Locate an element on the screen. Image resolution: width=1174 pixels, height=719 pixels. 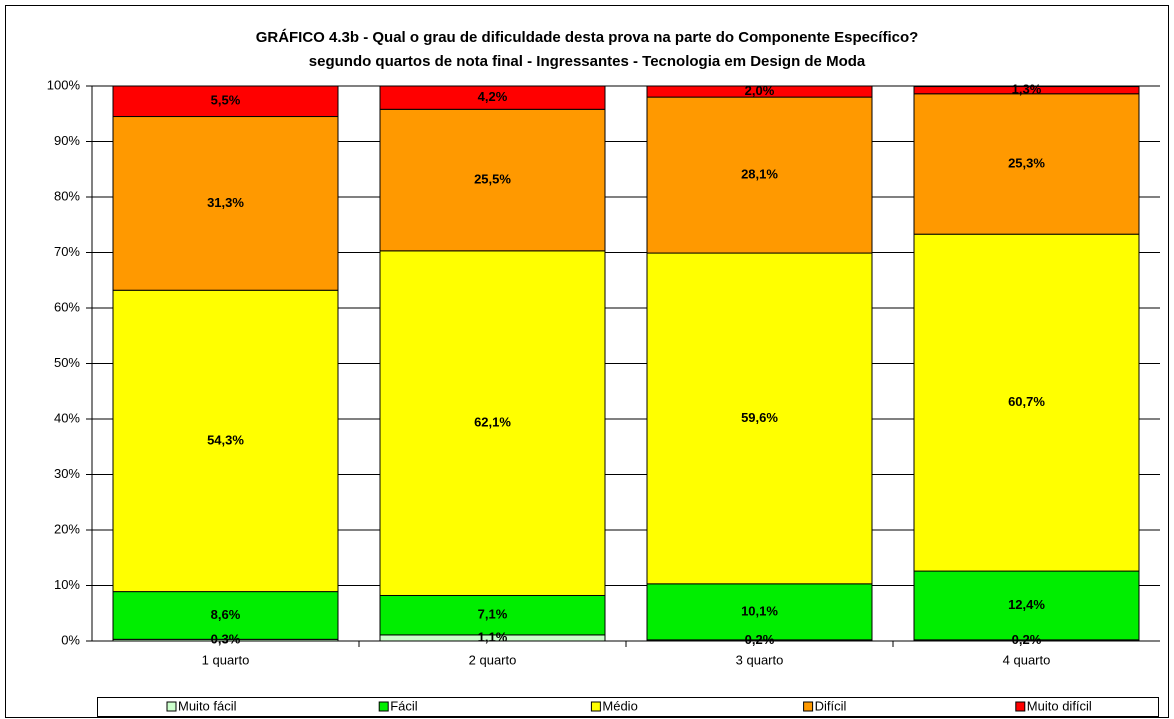
value-label: 10,1% is located at coordinates (759, 610).